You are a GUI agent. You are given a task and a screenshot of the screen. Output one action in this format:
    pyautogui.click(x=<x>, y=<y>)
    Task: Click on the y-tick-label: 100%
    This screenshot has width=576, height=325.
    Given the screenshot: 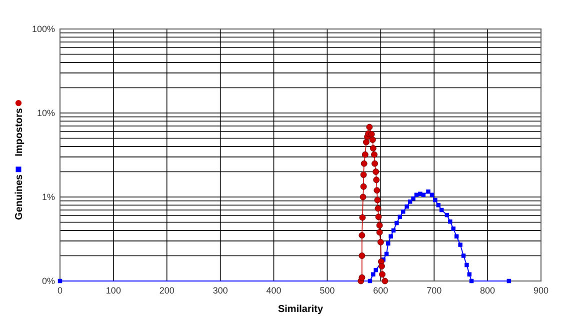 What is the action you would take?
    pyautogui.click(x=43, y=29)
    